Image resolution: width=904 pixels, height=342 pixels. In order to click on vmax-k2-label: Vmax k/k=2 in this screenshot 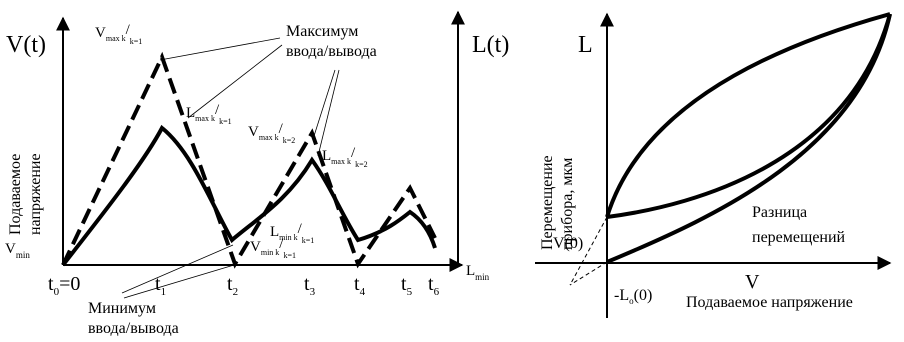, I will do `click(271, 133)`.